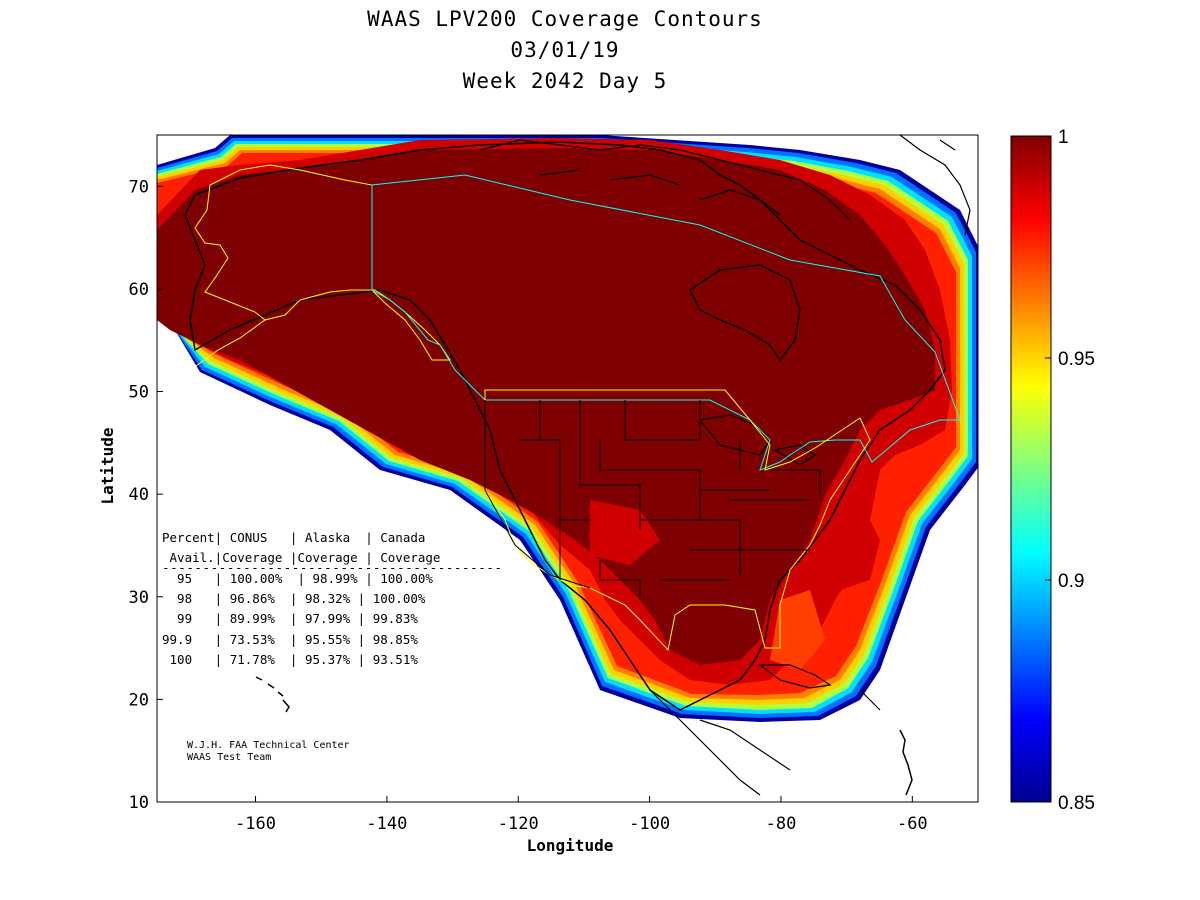  What do you see at coordinates (386, 824) in the screenshot?
I see `x-tick-label: -140` at bounding box center [386, 824].